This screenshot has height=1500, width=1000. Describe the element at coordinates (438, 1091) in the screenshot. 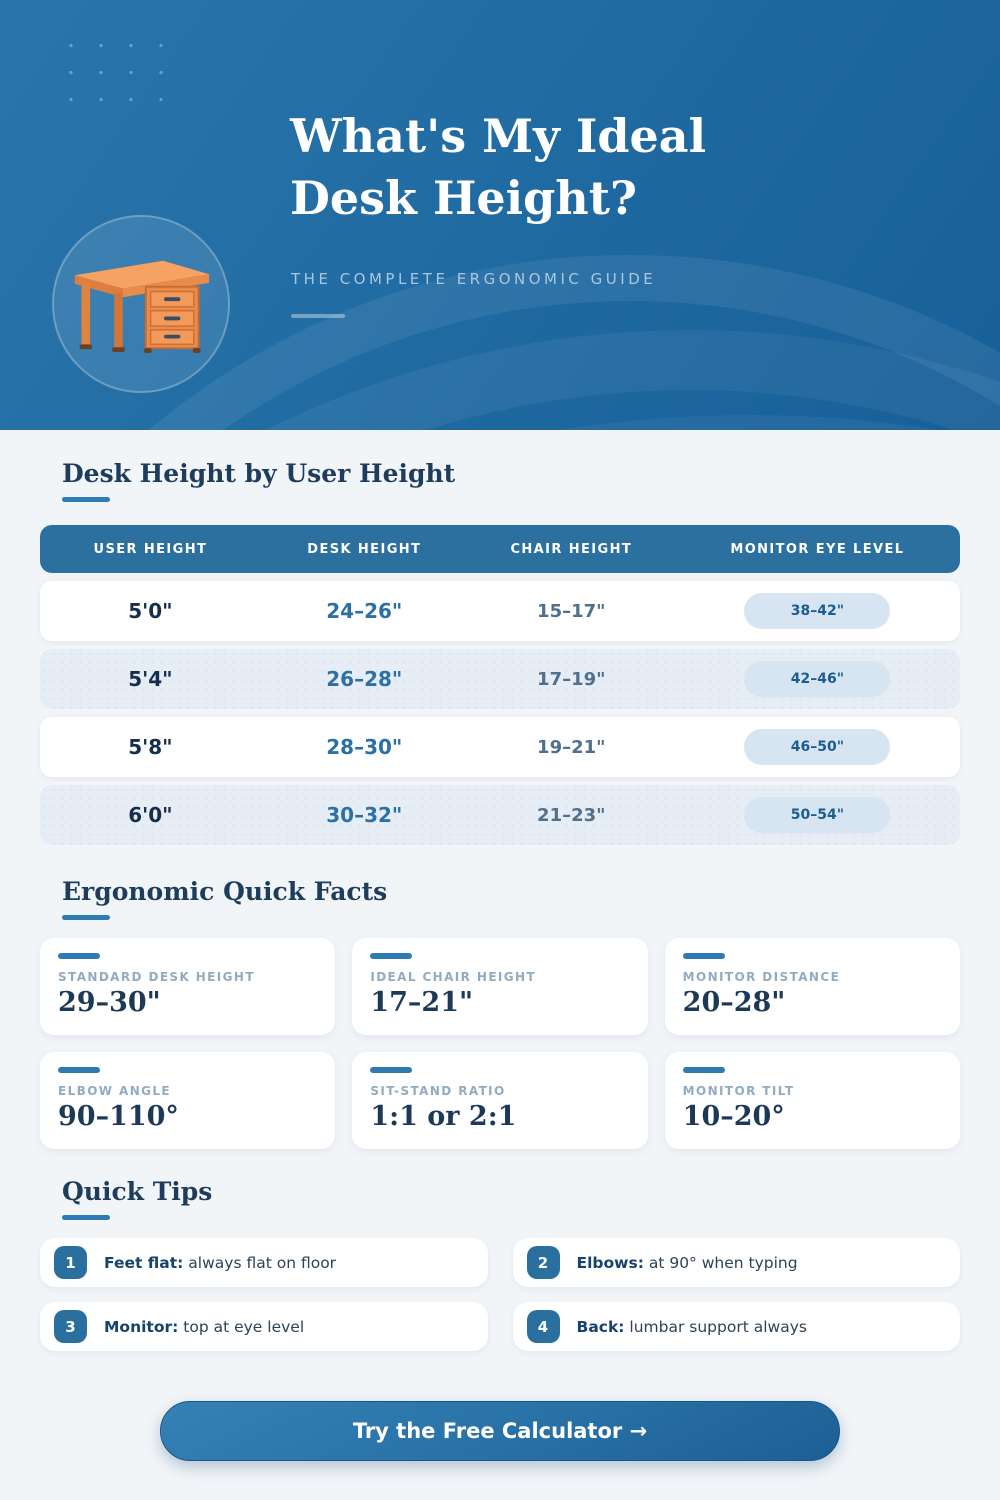

I see `fact-label: SIT-STAND RATIO` at that location.